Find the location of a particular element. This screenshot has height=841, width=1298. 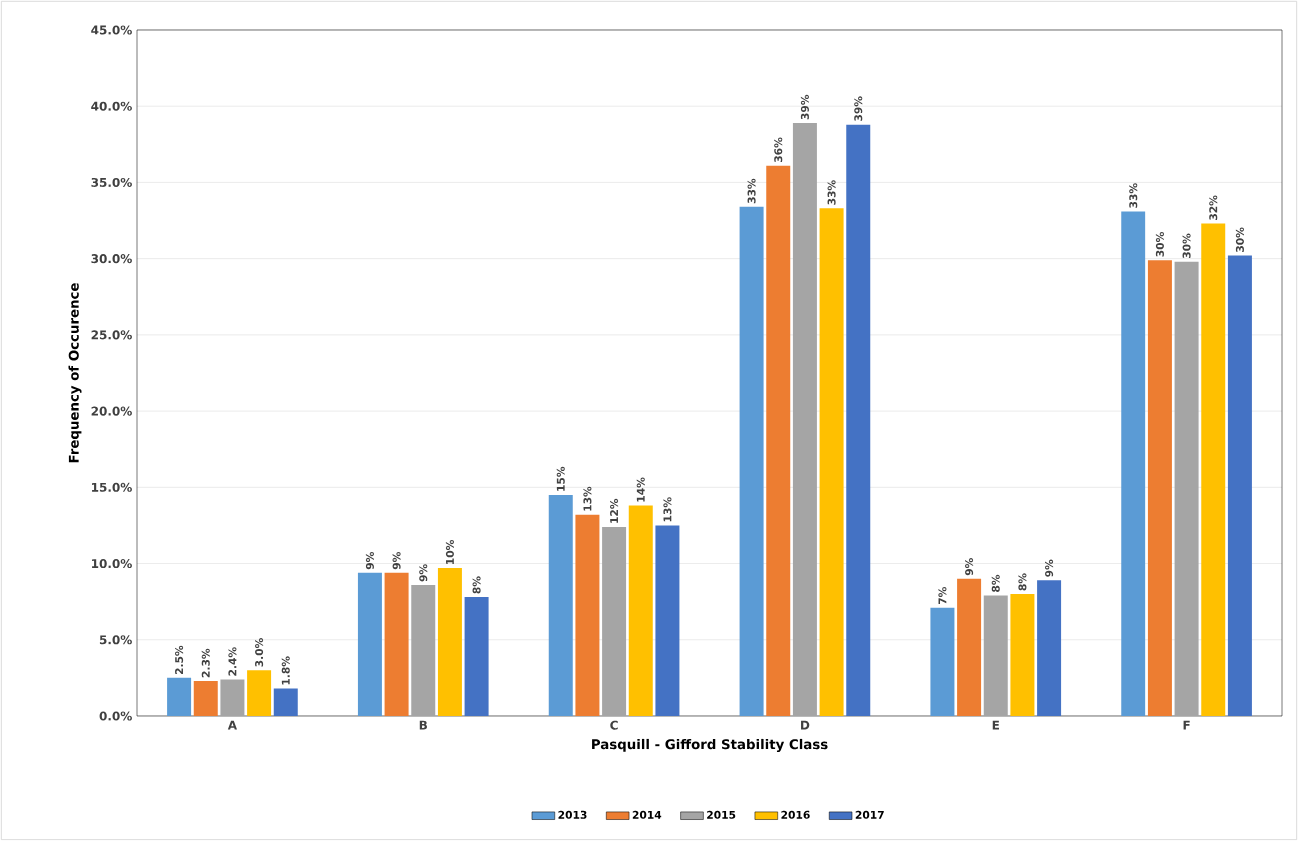

x-tick-label: A is located at coordinates (232, 725).